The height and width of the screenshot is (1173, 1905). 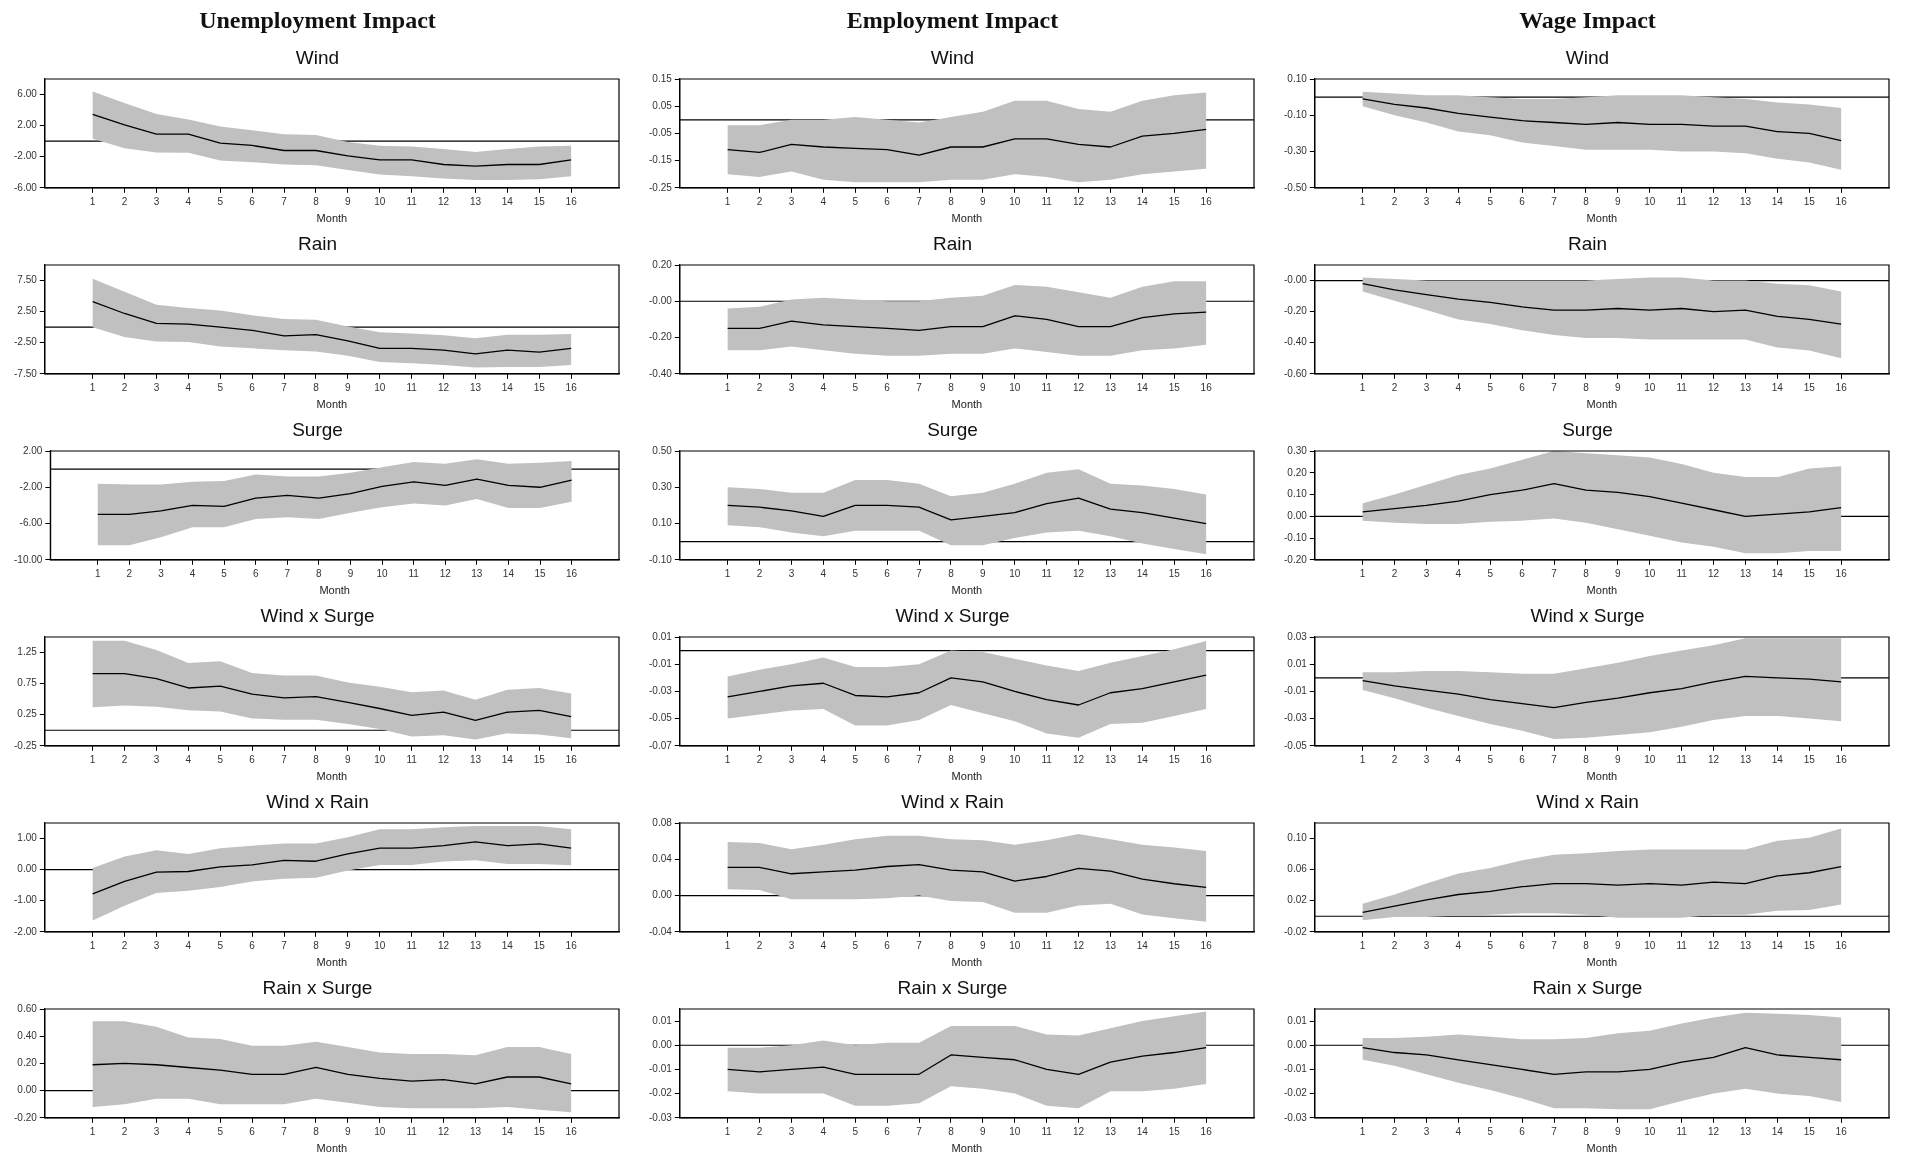 What do you see at coordinates (660, 1069) in the screenshot?
I see `y-tick-label: -0.01` at bounding box center [660, 1069].